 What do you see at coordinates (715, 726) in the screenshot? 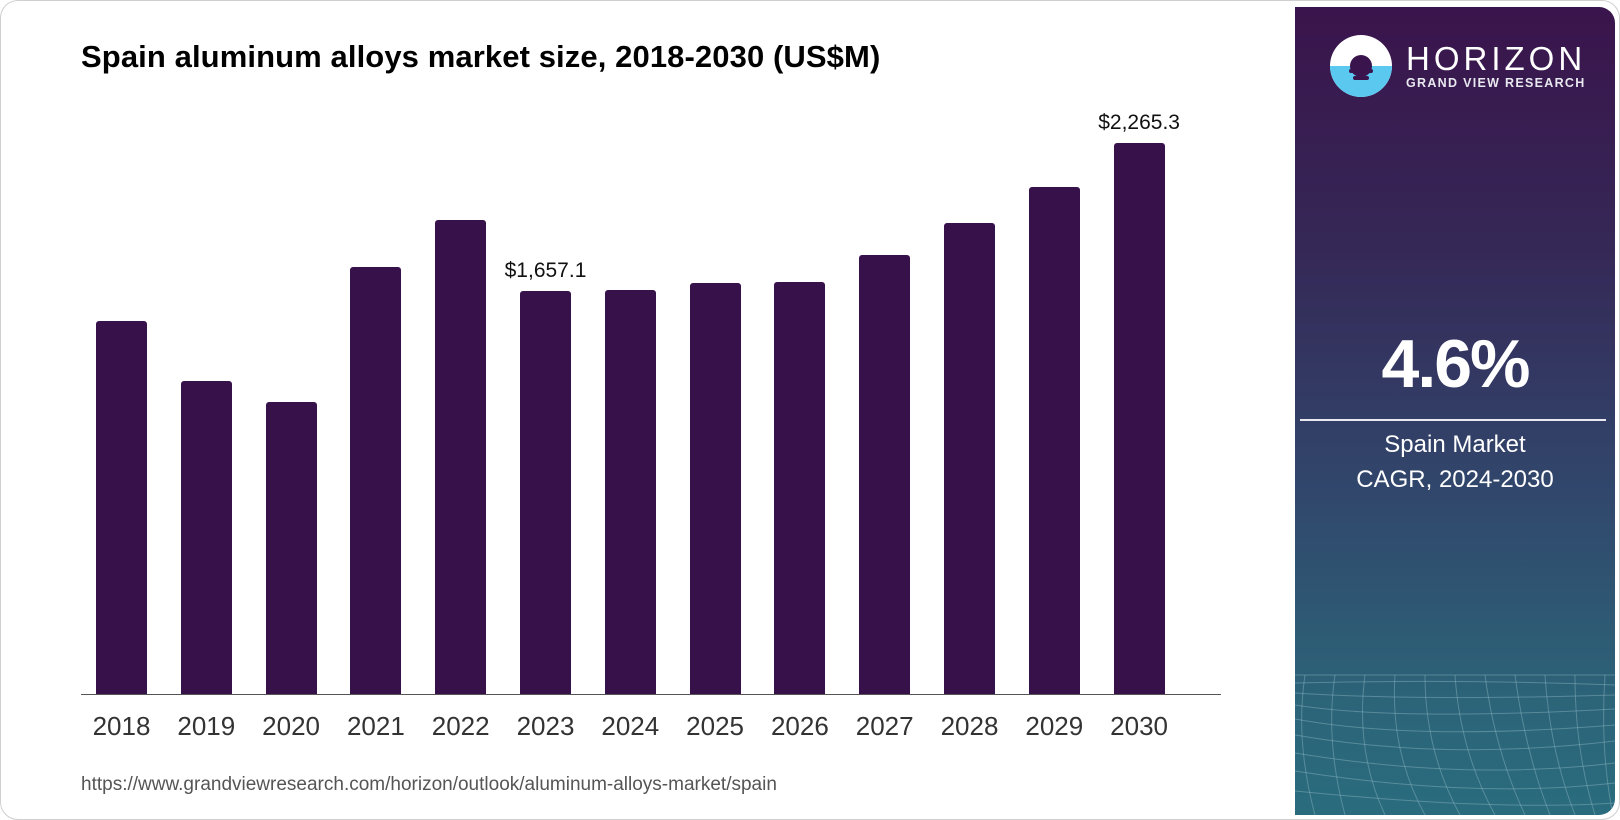
I see `x-tick-label: 2025` at bounding box center [715, 726].